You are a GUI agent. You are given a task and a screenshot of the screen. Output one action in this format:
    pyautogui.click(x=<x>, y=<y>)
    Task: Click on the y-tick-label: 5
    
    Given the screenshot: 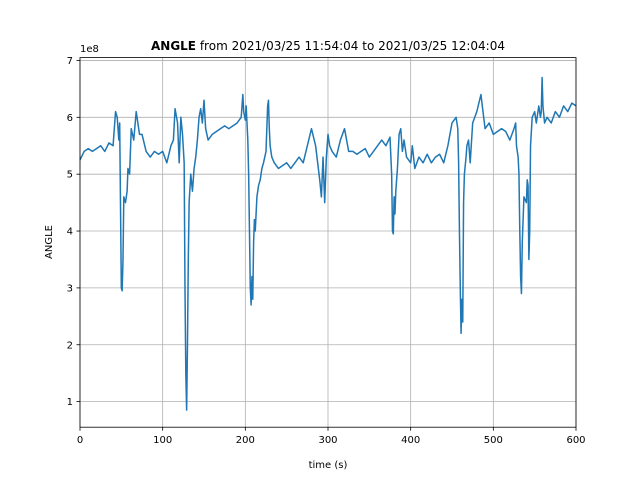 What is the action you would take?
    pyautogui.click(x=70, y=175)
    